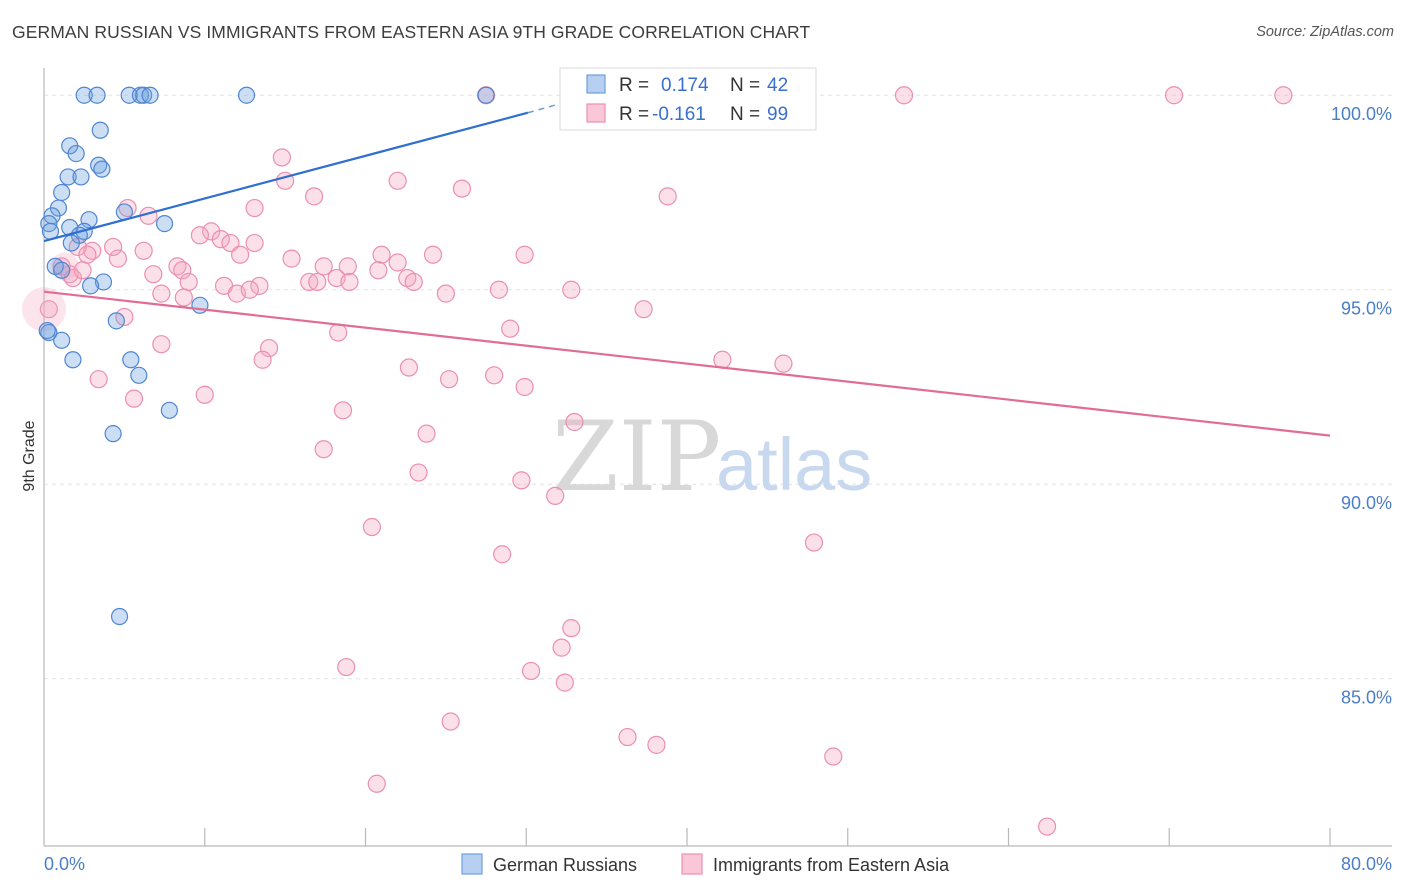  I want to click on stats-n-label-blue: N =, so click(745, 85).